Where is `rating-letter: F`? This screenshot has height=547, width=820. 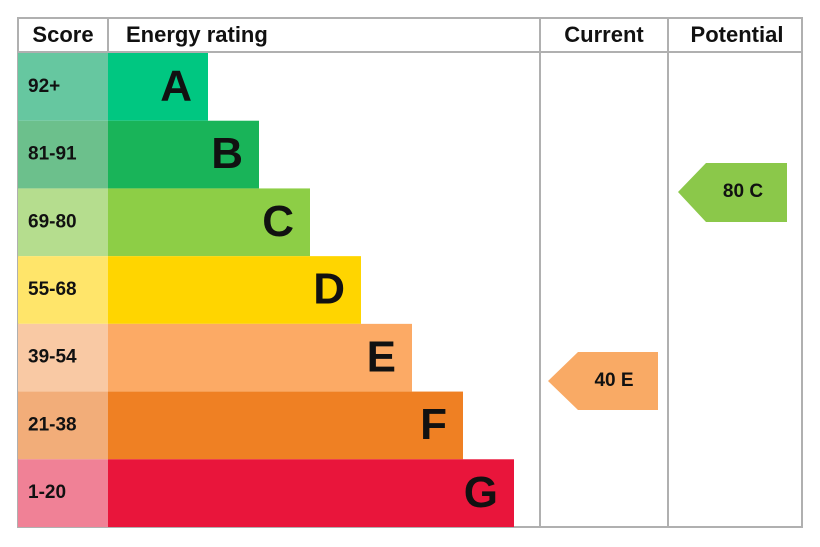 rating-letter: F is located at coordinates (433, 424).